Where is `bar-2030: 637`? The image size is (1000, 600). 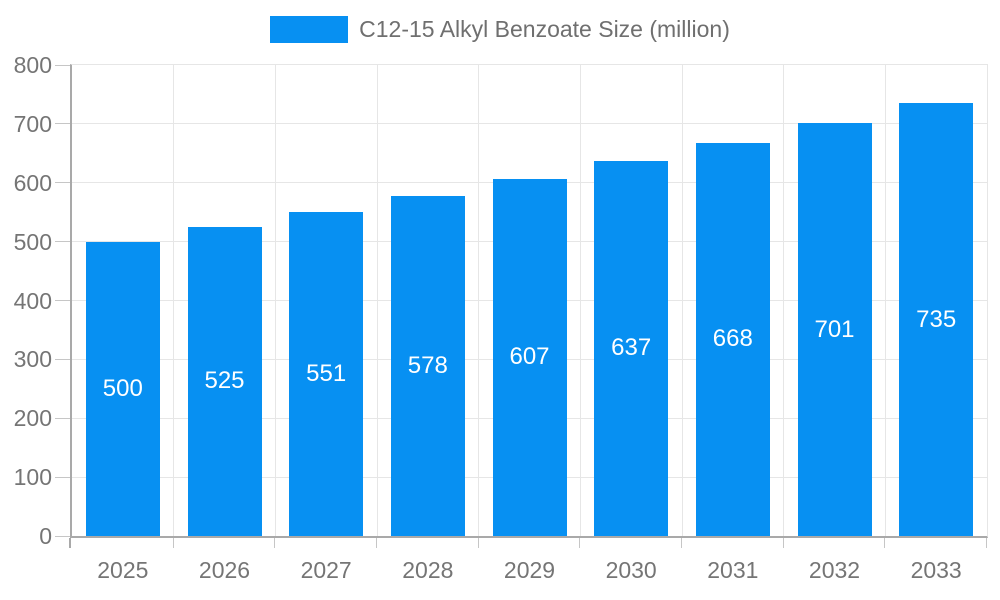
bar-2030: 637 is located at coordinates (631, 348).